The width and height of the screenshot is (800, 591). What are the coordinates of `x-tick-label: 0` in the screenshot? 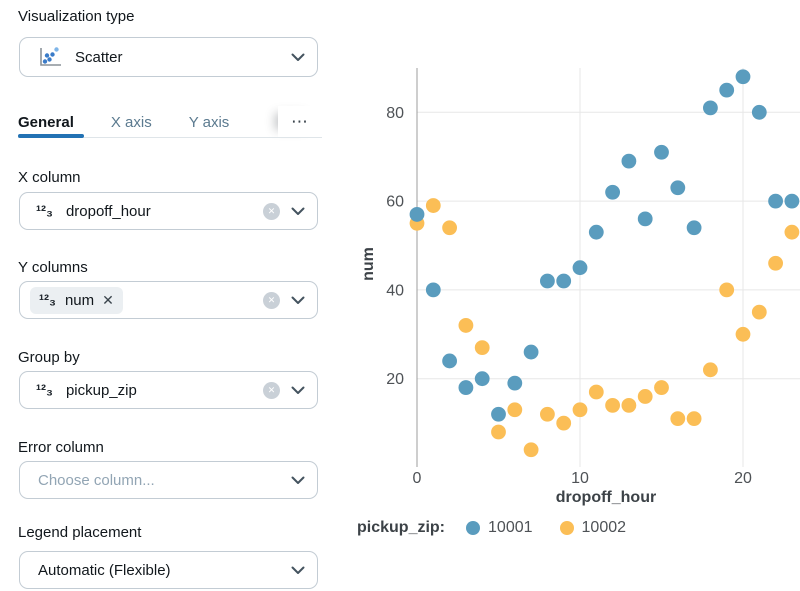 It's located at (417, 478).